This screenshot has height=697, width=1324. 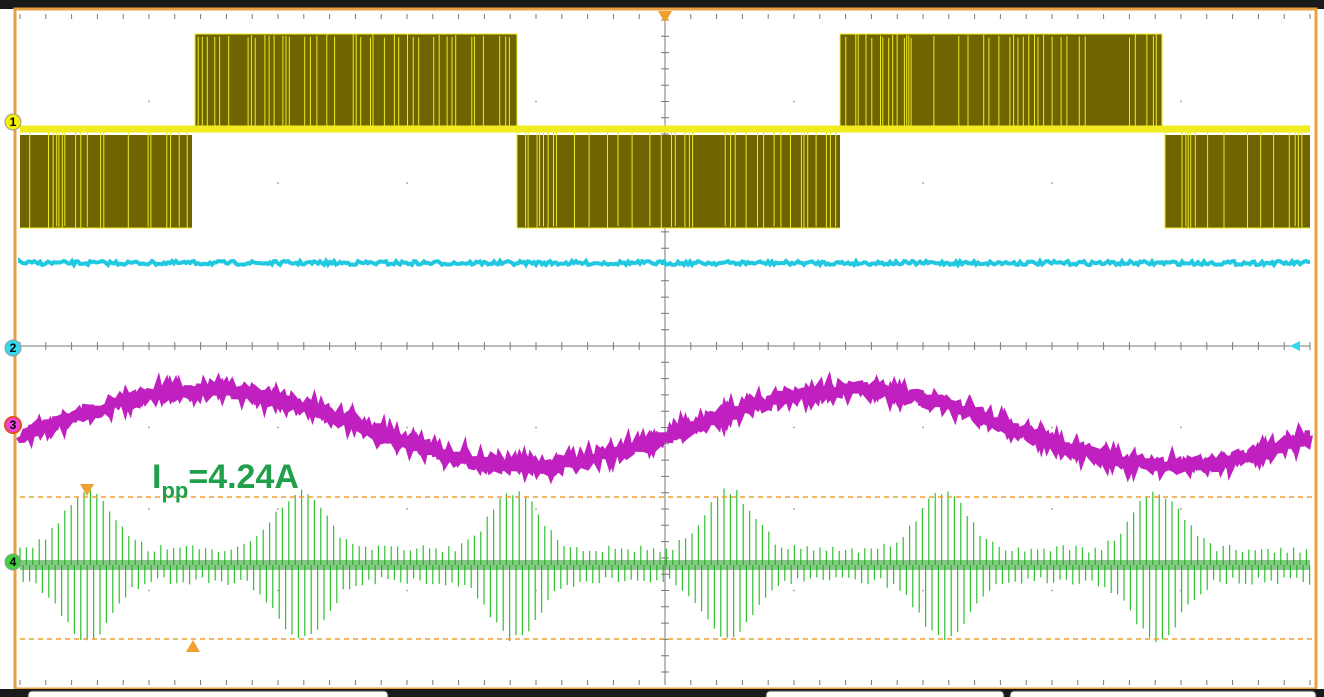 What do you see at coordinates (156, 477) in the screenshot?
I see `annotation-main: I` at bounding box center [156, 477].